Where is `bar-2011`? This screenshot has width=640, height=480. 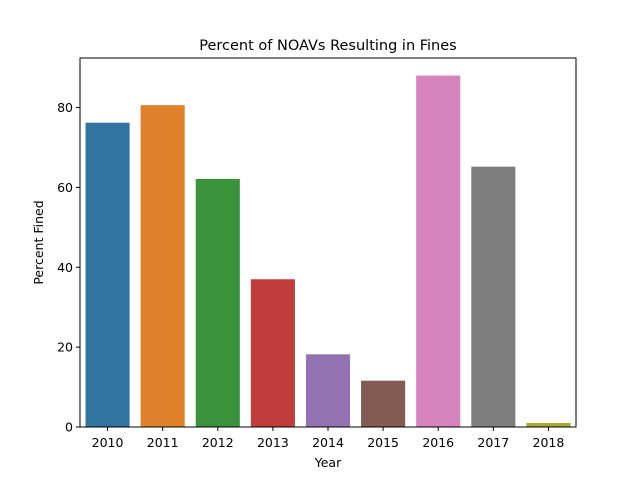 bar-2011 is located at coordinates (162, 266).